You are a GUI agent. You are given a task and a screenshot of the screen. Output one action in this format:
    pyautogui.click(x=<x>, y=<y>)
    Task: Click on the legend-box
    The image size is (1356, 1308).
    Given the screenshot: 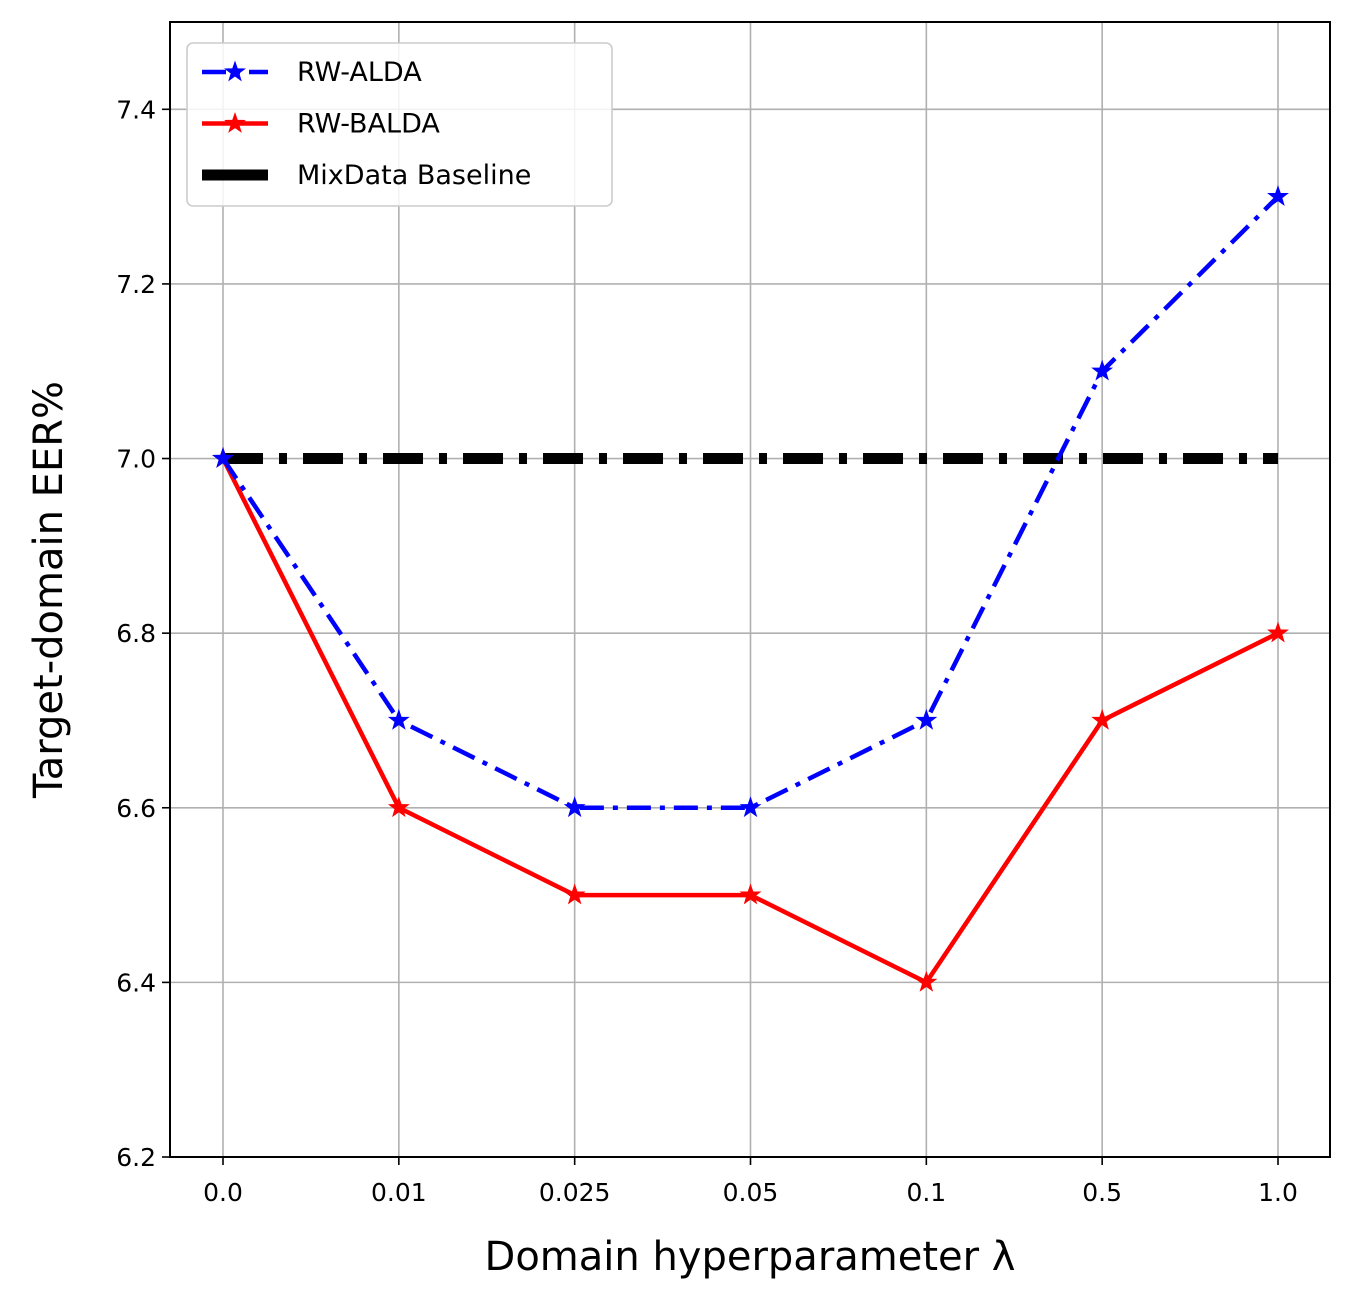 What is the action you would take?
    pyautogui.click(x=399, y=124)
    